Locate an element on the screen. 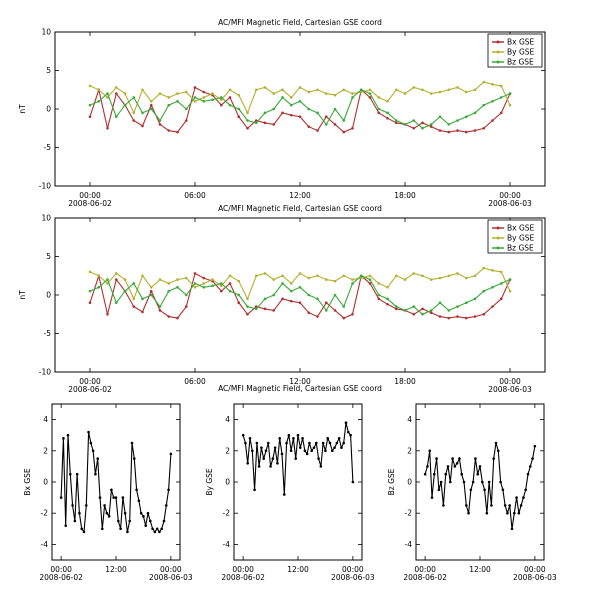 The height and width of the screenshot is (600, 600). panel5-plot-frame is located at coordinates (480, 482).